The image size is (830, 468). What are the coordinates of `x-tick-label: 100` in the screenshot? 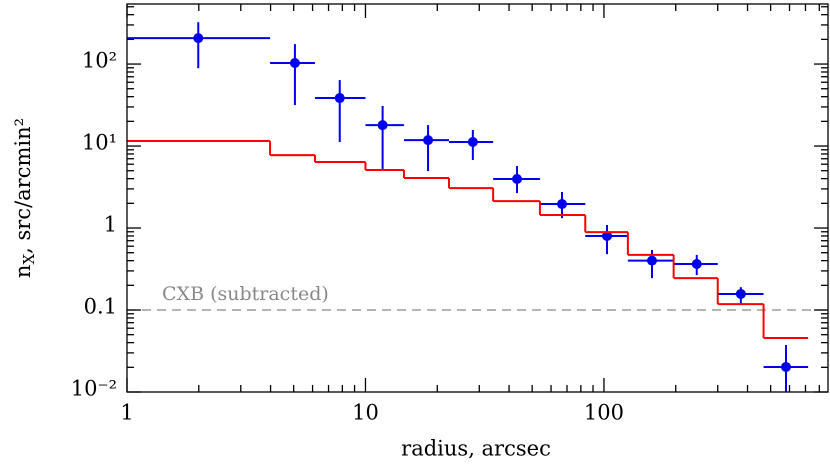 It's located at (604, 413).